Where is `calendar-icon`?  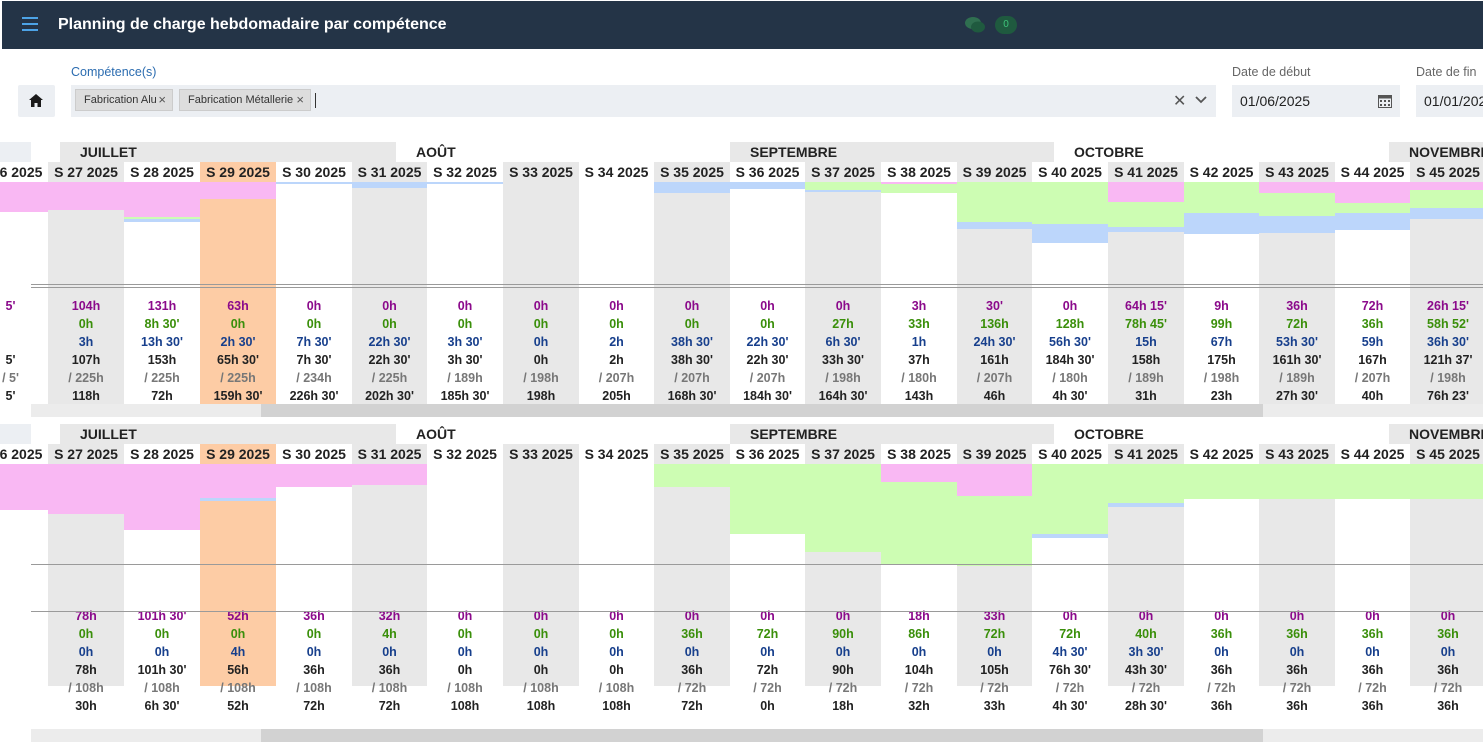
calendar-icon is located at coordinates (1385, 101).